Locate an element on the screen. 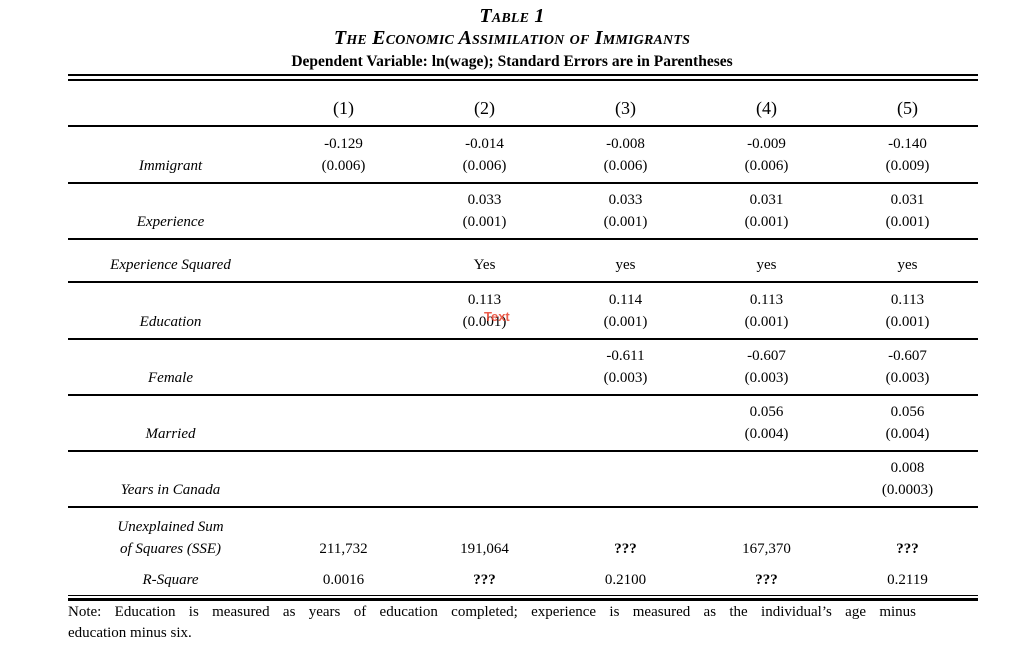  value-line: 0.114 is located at coordinates (625, 299).